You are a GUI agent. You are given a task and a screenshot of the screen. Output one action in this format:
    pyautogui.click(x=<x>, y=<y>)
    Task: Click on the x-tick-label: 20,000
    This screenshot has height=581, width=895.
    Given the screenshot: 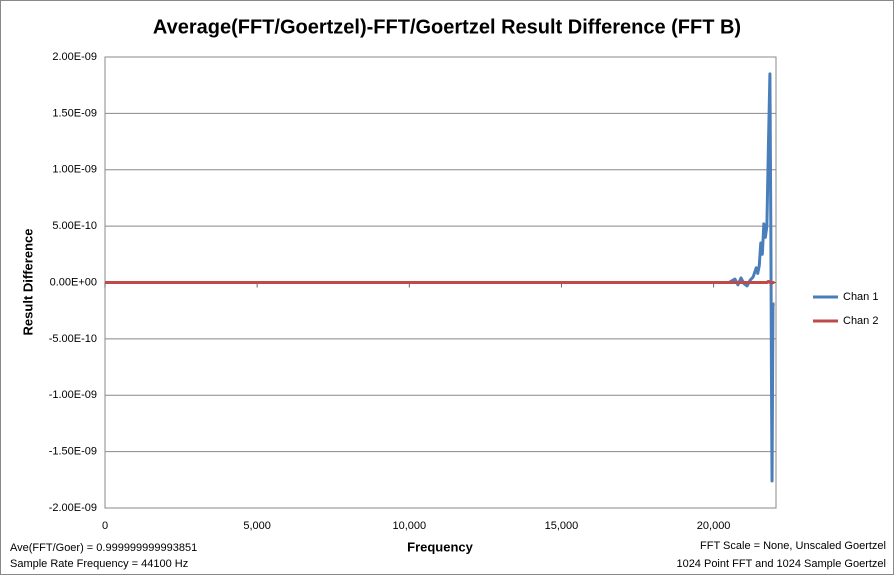 What is the action you would take?
    pyautogui.click(x=714, y=526)
    